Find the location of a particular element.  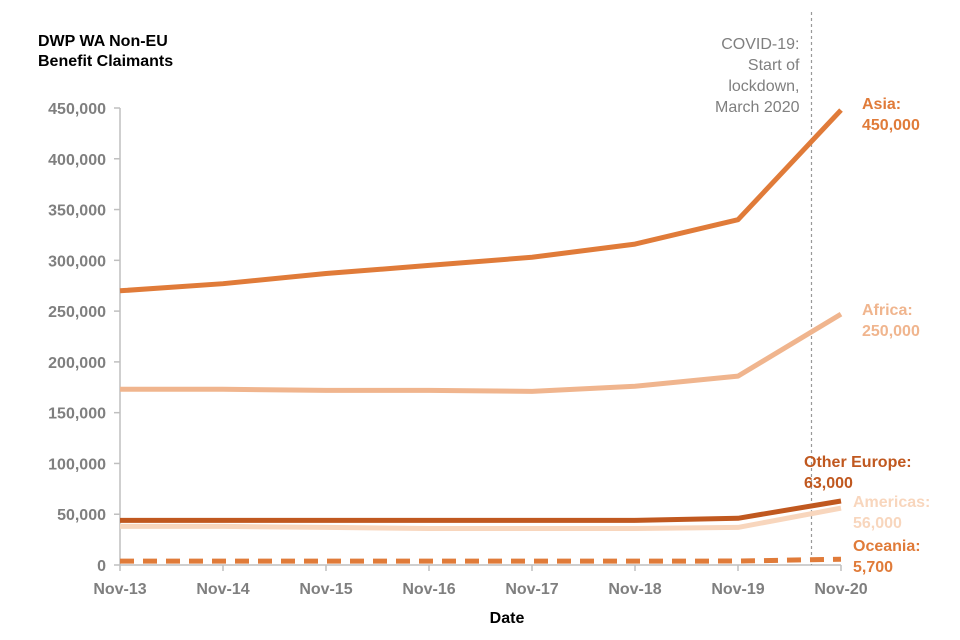

series-line-oceania is located at coordinates (481, 560).